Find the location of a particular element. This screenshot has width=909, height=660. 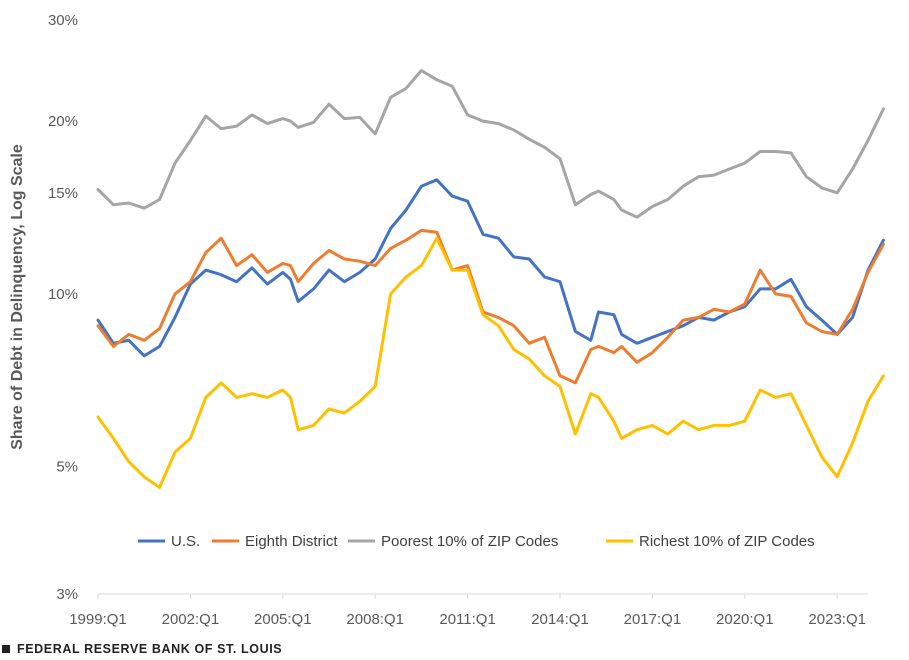

y-tick-label: 10% is located at coordinates (63, 294).